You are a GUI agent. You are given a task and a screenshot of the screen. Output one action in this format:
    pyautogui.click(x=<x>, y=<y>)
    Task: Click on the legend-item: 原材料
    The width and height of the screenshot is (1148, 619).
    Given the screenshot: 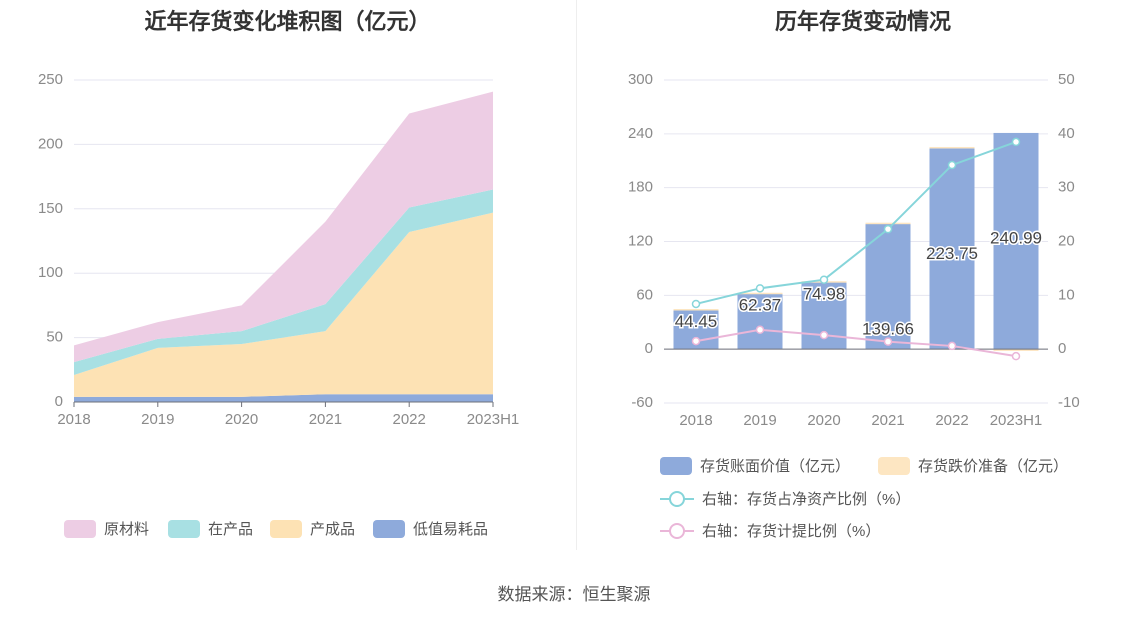 What is the action you would take?
    pyautogui.click(x=106, y=528)
    